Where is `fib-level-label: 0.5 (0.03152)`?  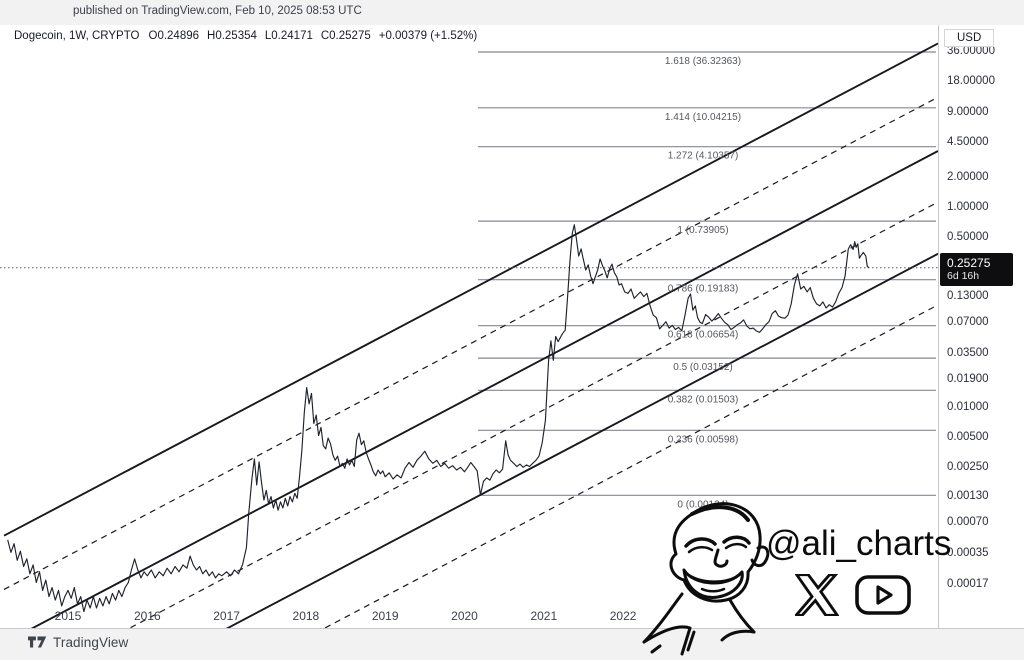
fib-level-label: 0.5 (0.03152) is located at coordinates (703, 367).